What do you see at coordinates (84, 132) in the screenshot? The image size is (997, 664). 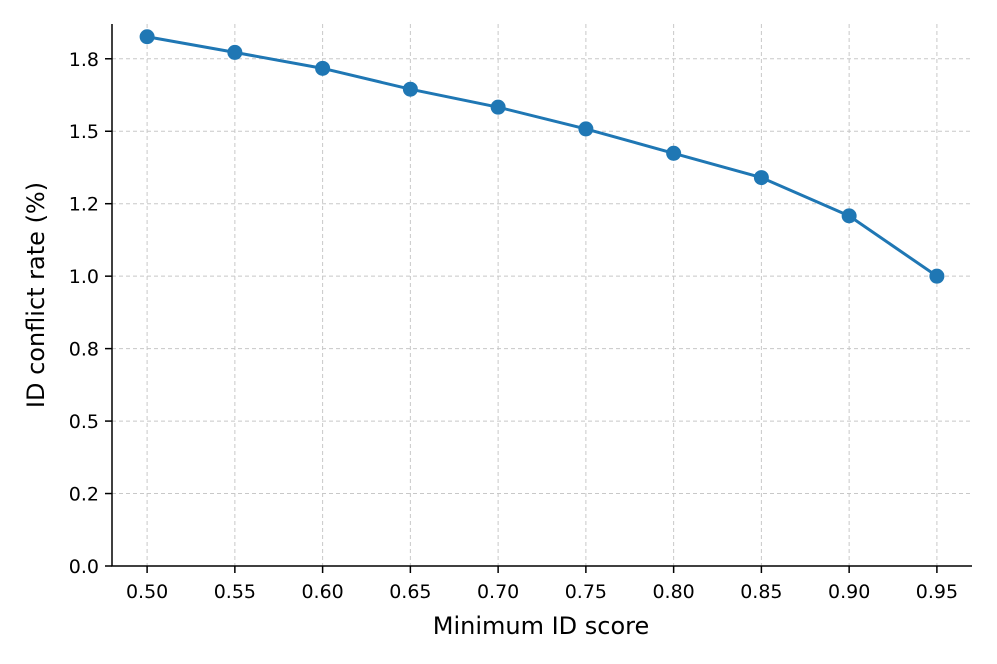 I see `y-tick-label: 1.5` at bounding box center [84, 132].